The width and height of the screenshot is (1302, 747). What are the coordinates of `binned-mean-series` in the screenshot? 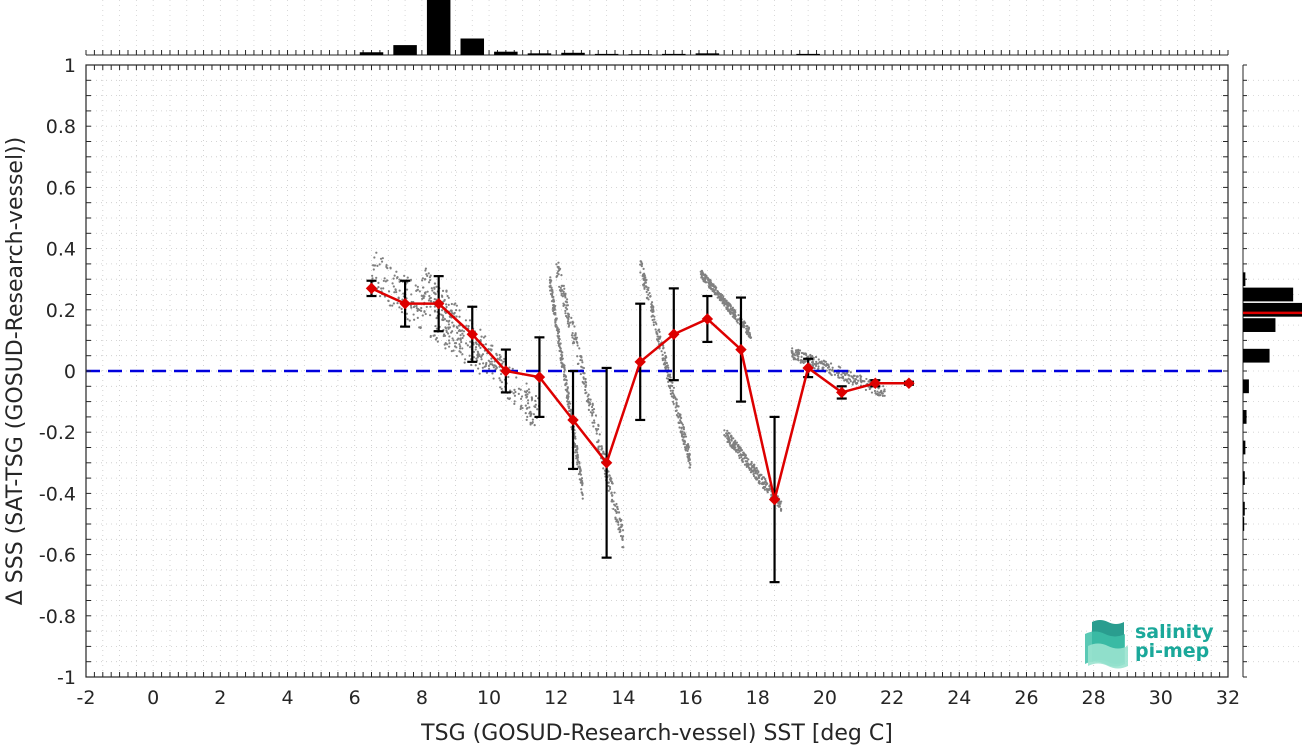 It's located at (640, 394).